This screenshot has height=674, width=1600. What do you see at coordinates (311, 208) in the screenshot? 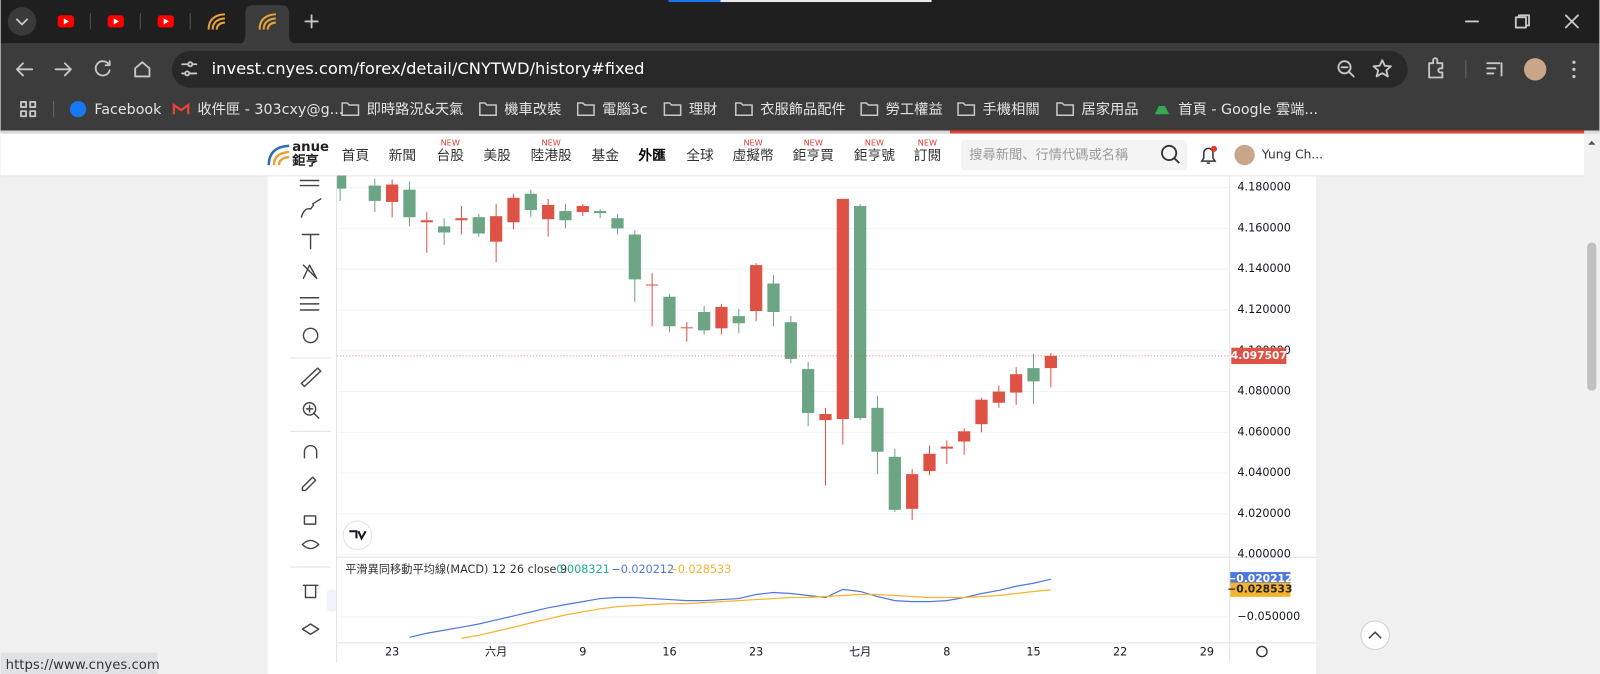
I see `tool-brush` at bounding box center [311, 208].